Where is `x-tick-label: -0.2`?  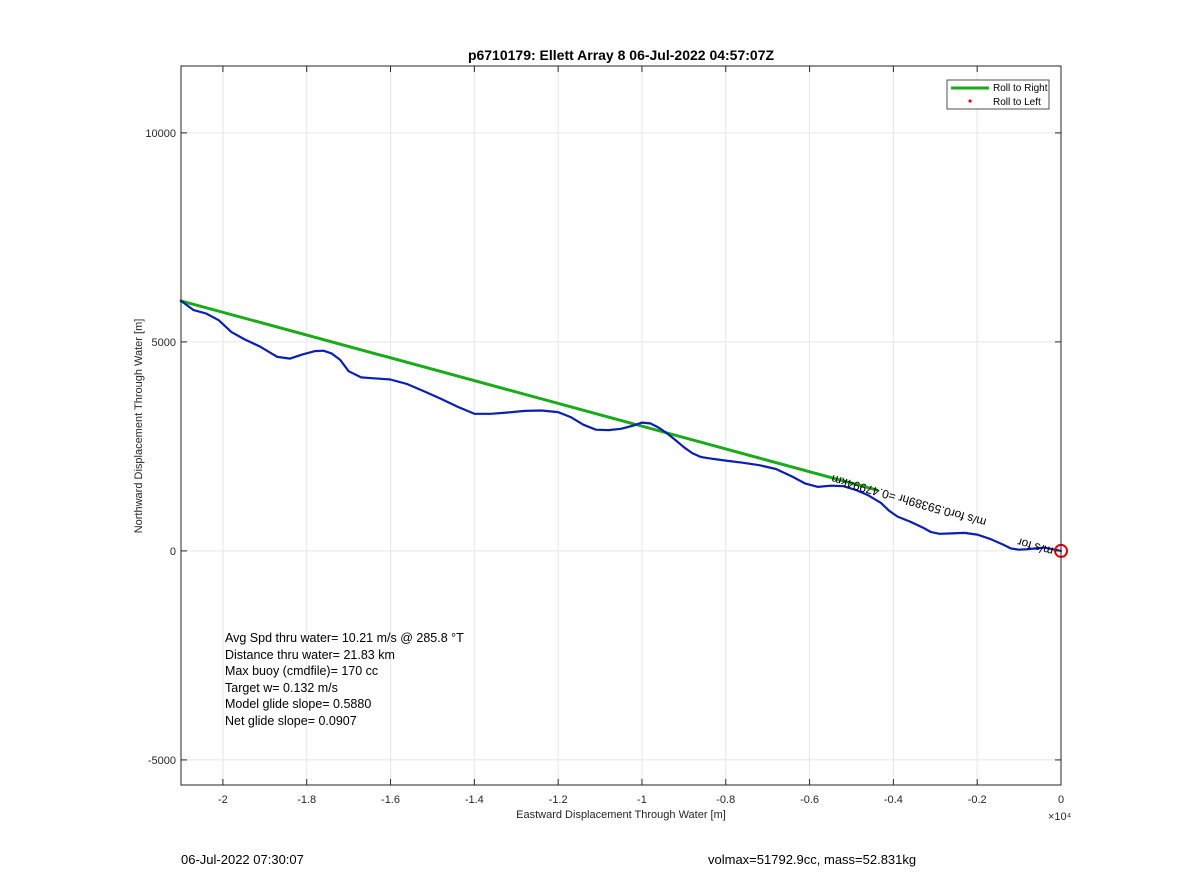 x-tick-label: -0.2 is located at coordinates (977, 800).